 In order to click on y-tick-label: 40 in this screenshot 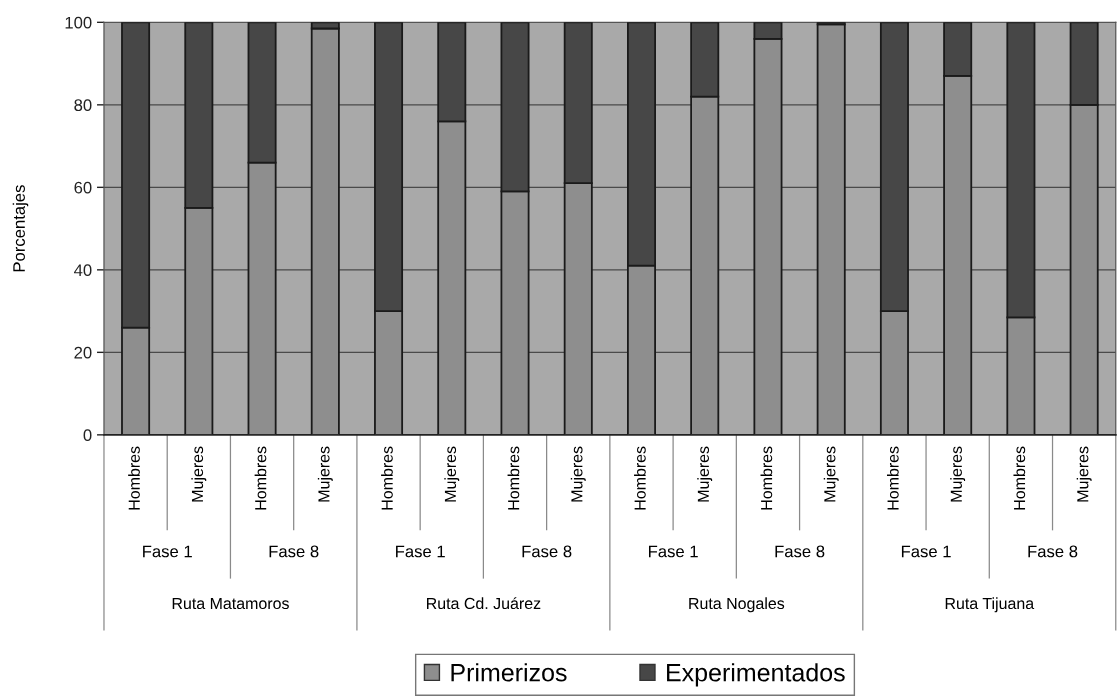, I will do `click(83, 270)`.